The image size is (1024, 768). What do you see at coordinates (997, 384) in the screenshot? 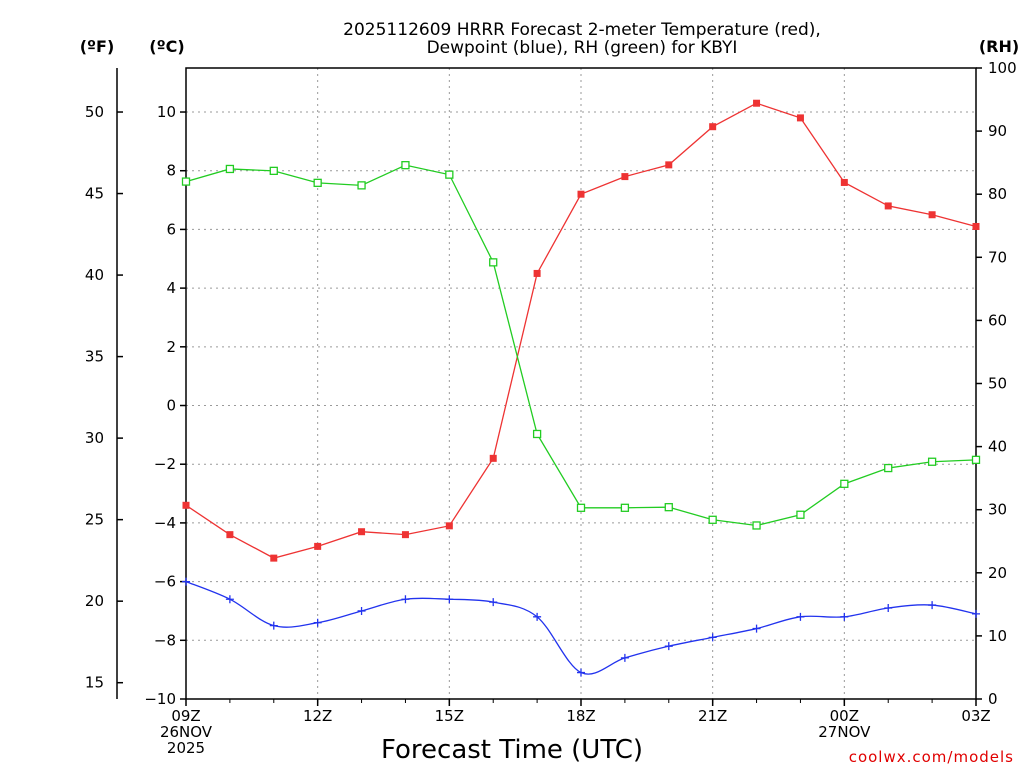
I see `rh-tick-label: 50` at bounding box center [997, 384].